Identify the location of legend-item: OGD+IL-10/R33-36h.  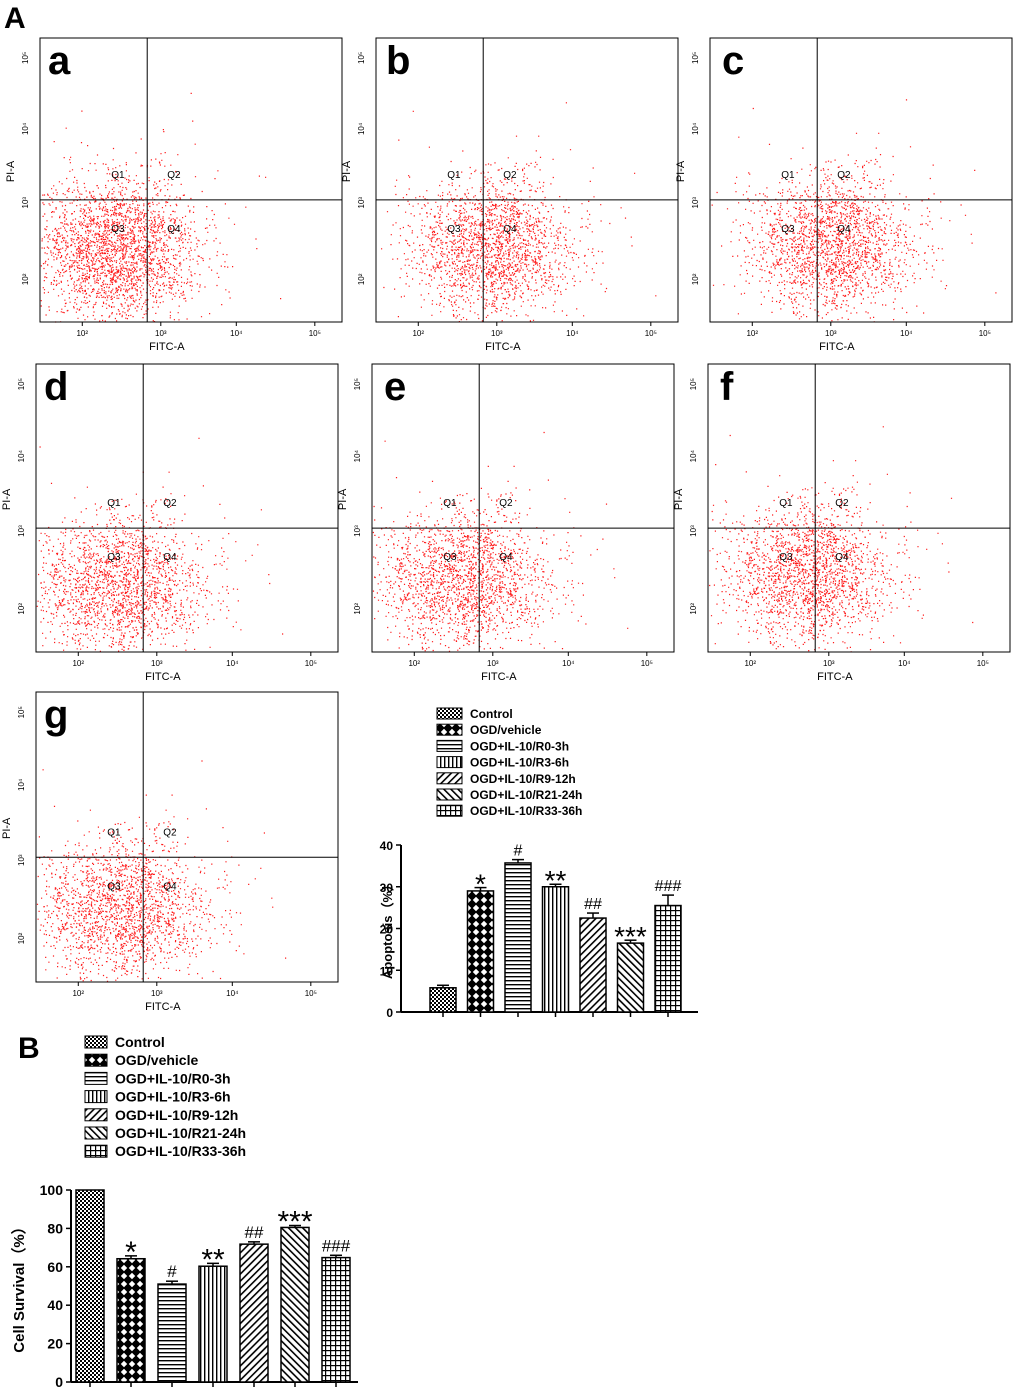
(509, 811).